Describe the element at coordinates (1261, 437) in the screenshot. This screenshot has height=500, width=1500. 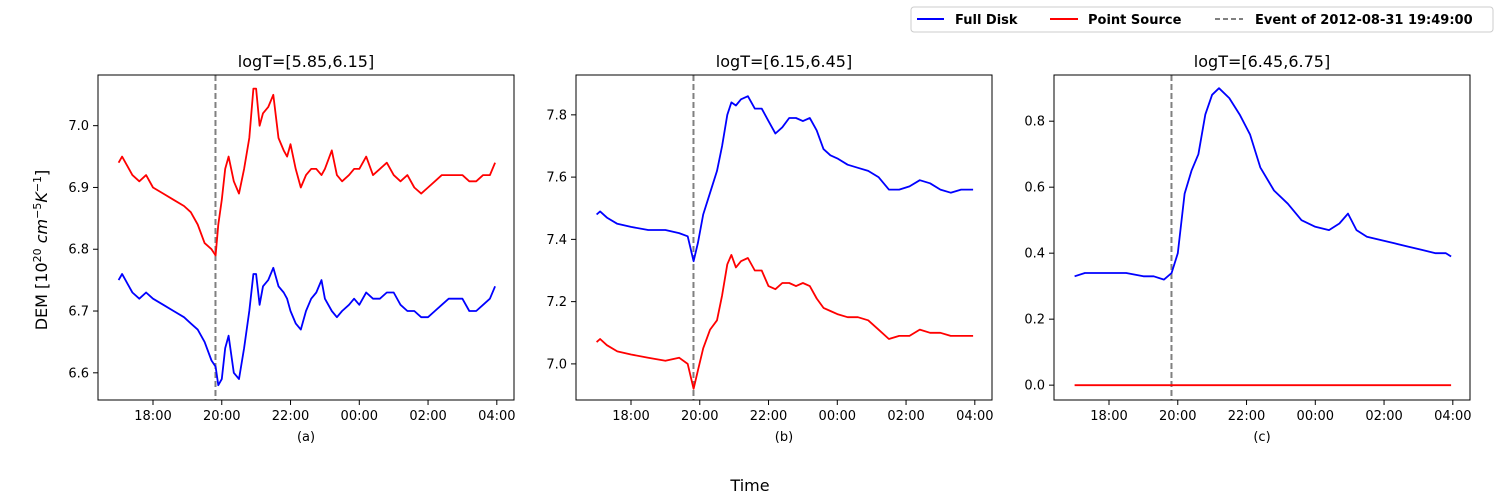
I see `panel-c-label: (c)` at that location.